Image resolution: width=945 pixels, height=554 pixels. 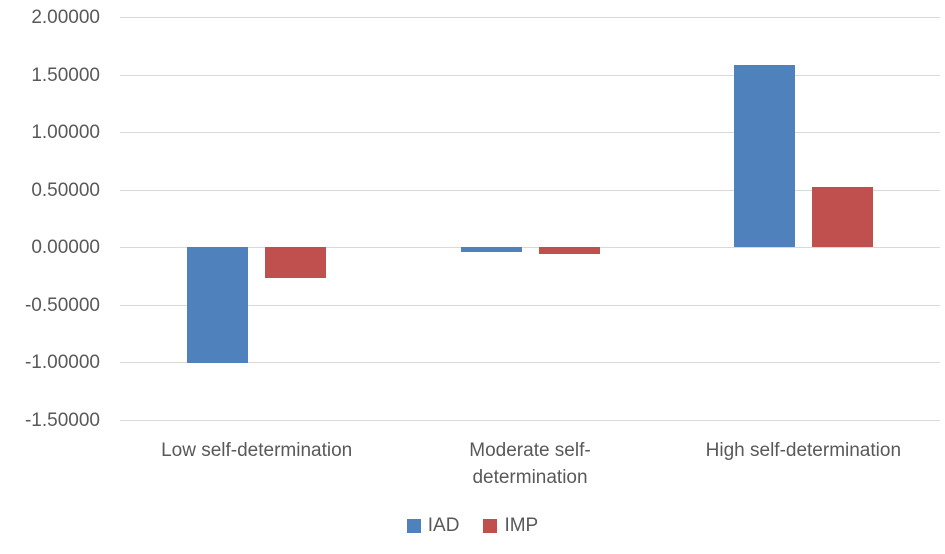 I want to click on legend-label: IAD, so click(x=443, y=525).